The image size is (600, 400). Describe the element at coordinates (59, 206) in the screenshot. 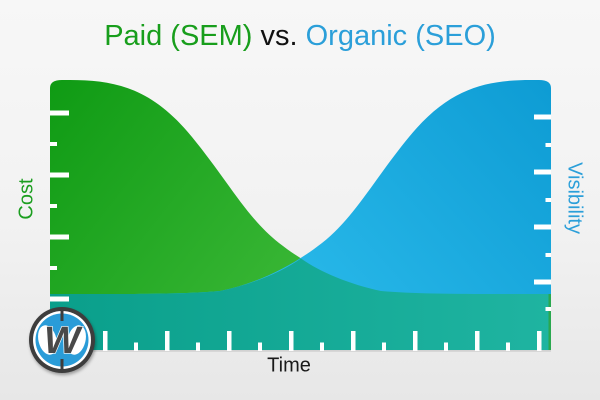

I see `left-axis-ticks` at that location.